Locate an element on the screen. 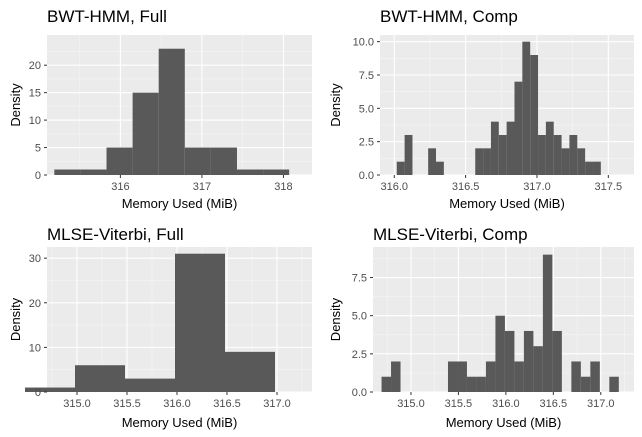 Image resolution: width=642 pixels, height=437 pixels. chart-title: BWT-HMM, Comp is located at coordinates (449, 16).